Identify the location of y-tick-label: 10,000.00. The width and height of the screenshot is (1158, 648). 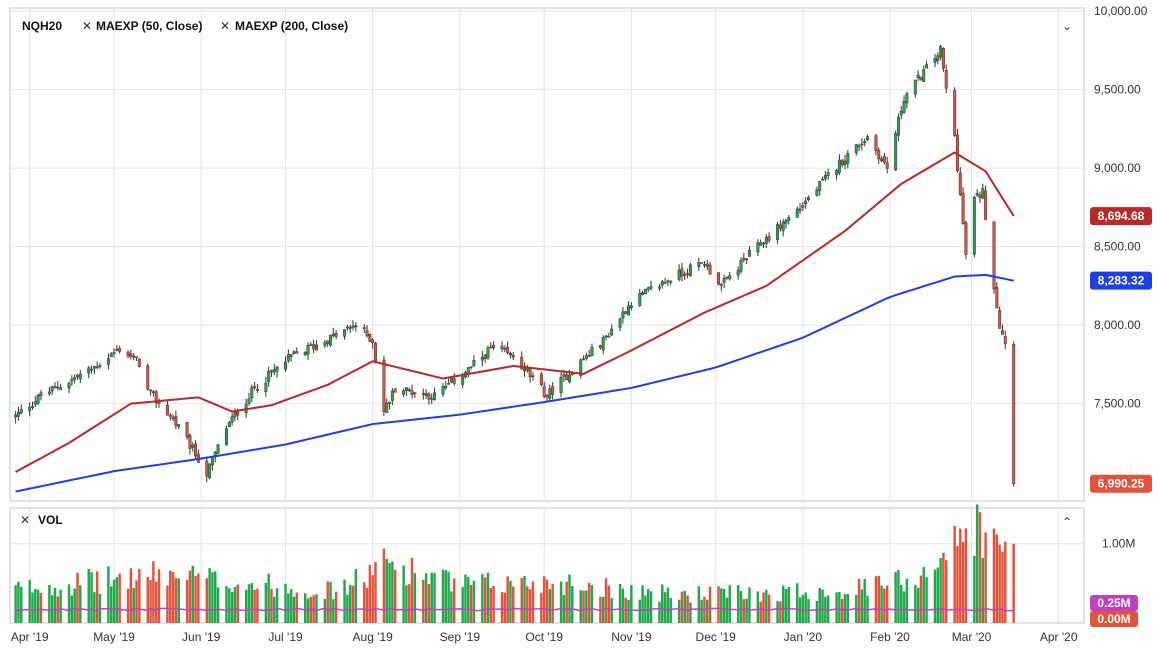
(1121, 11).